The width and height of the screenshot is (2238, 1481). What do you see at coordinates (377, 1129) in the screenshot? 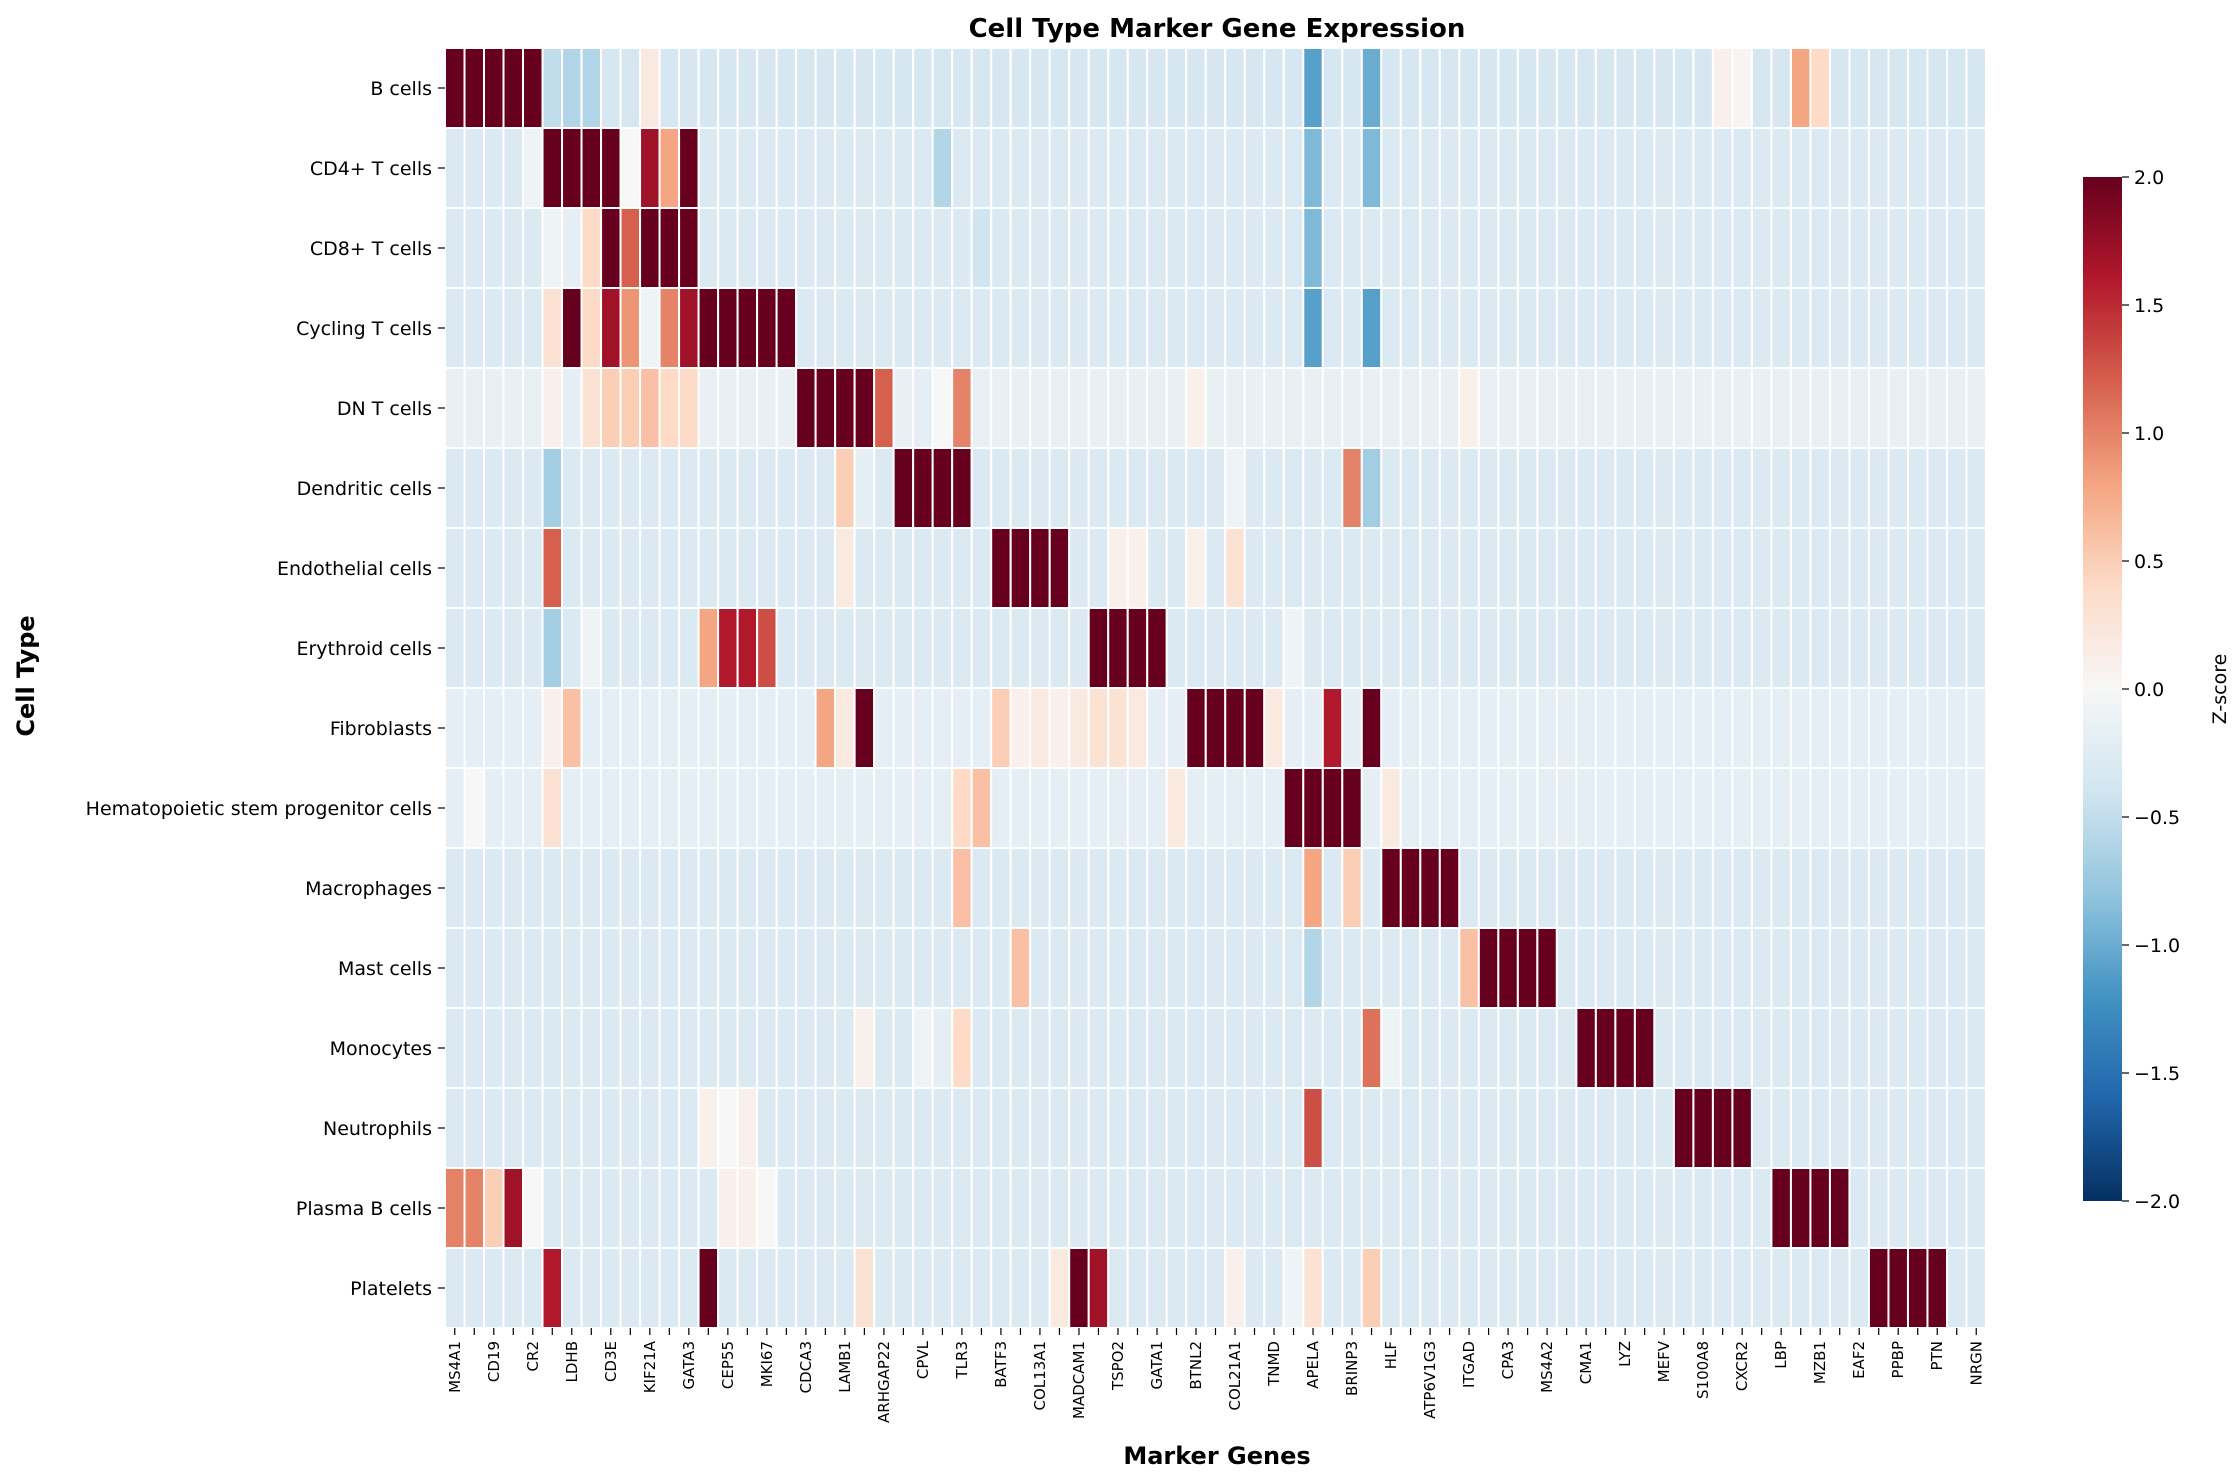
I see `row-label: Neutrophils` at bounding box center [377, 1129].